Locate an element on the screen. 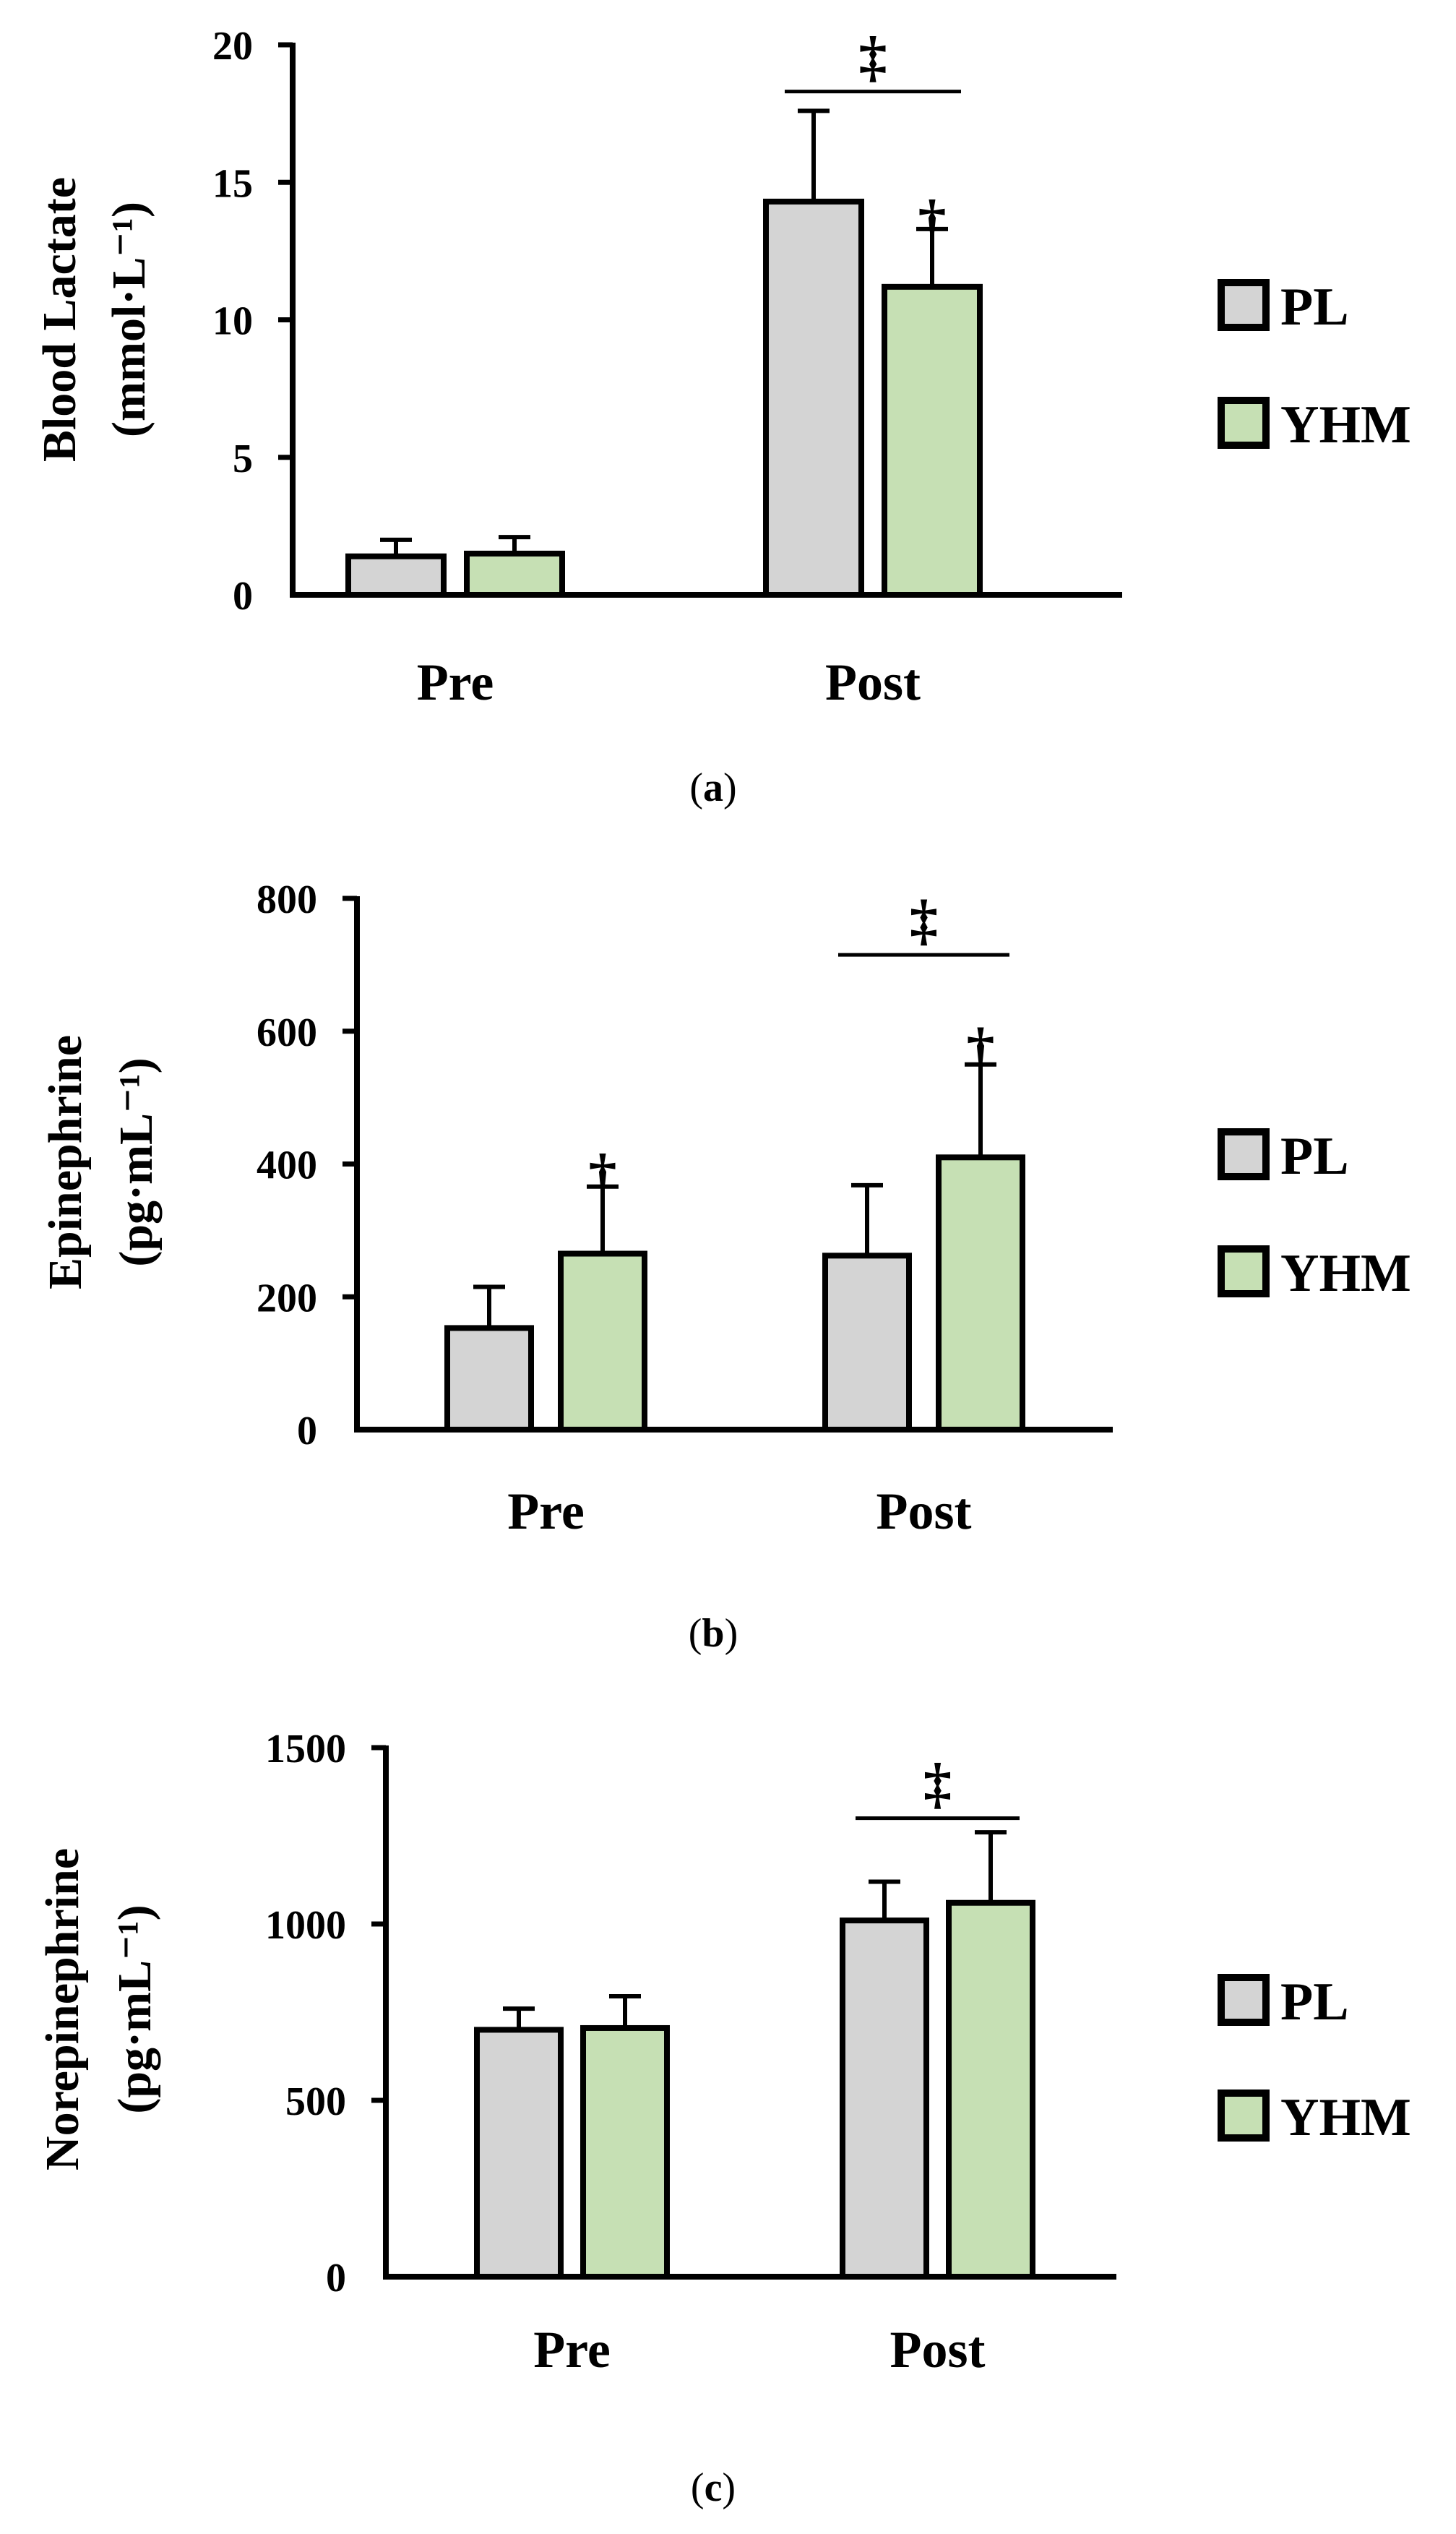 This screenshot has height=2534, width=1456. panel-caption: (b) is located at coordinates (713, 1633).